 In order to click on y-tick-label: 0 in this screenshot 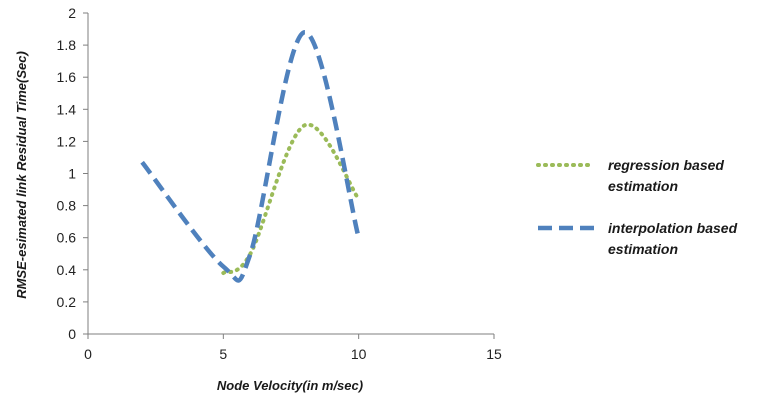, I will do `click(72, 334)`.